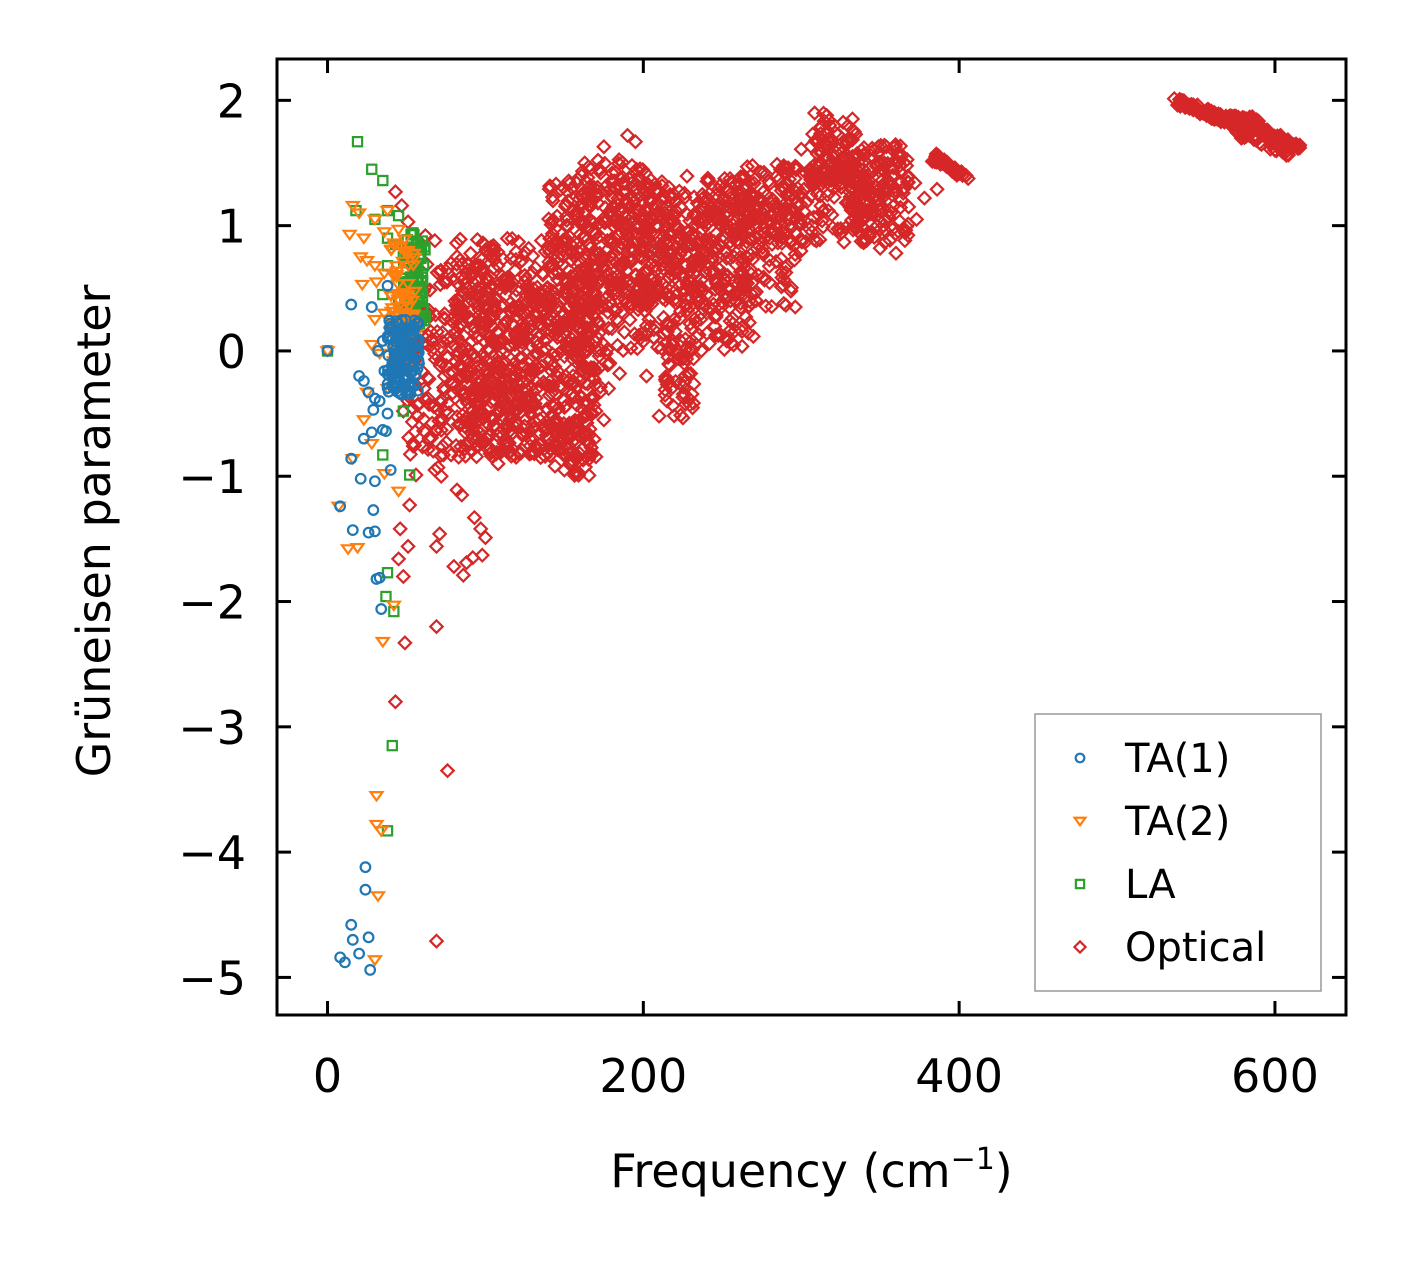 This screenshot has height=1269, width=1406. What do you see at coordinates (1195, 948) in the screenshot?
I see `legend-label: Optical` at bounding box center [1195, 948].